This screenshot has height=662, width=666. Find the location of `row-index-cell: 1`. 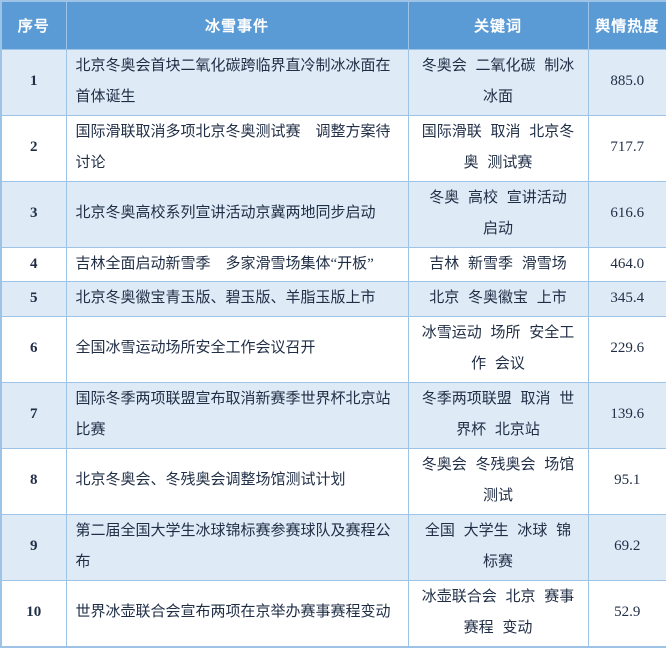

row-index-cell: 1 is located at coordinates (33, 82).